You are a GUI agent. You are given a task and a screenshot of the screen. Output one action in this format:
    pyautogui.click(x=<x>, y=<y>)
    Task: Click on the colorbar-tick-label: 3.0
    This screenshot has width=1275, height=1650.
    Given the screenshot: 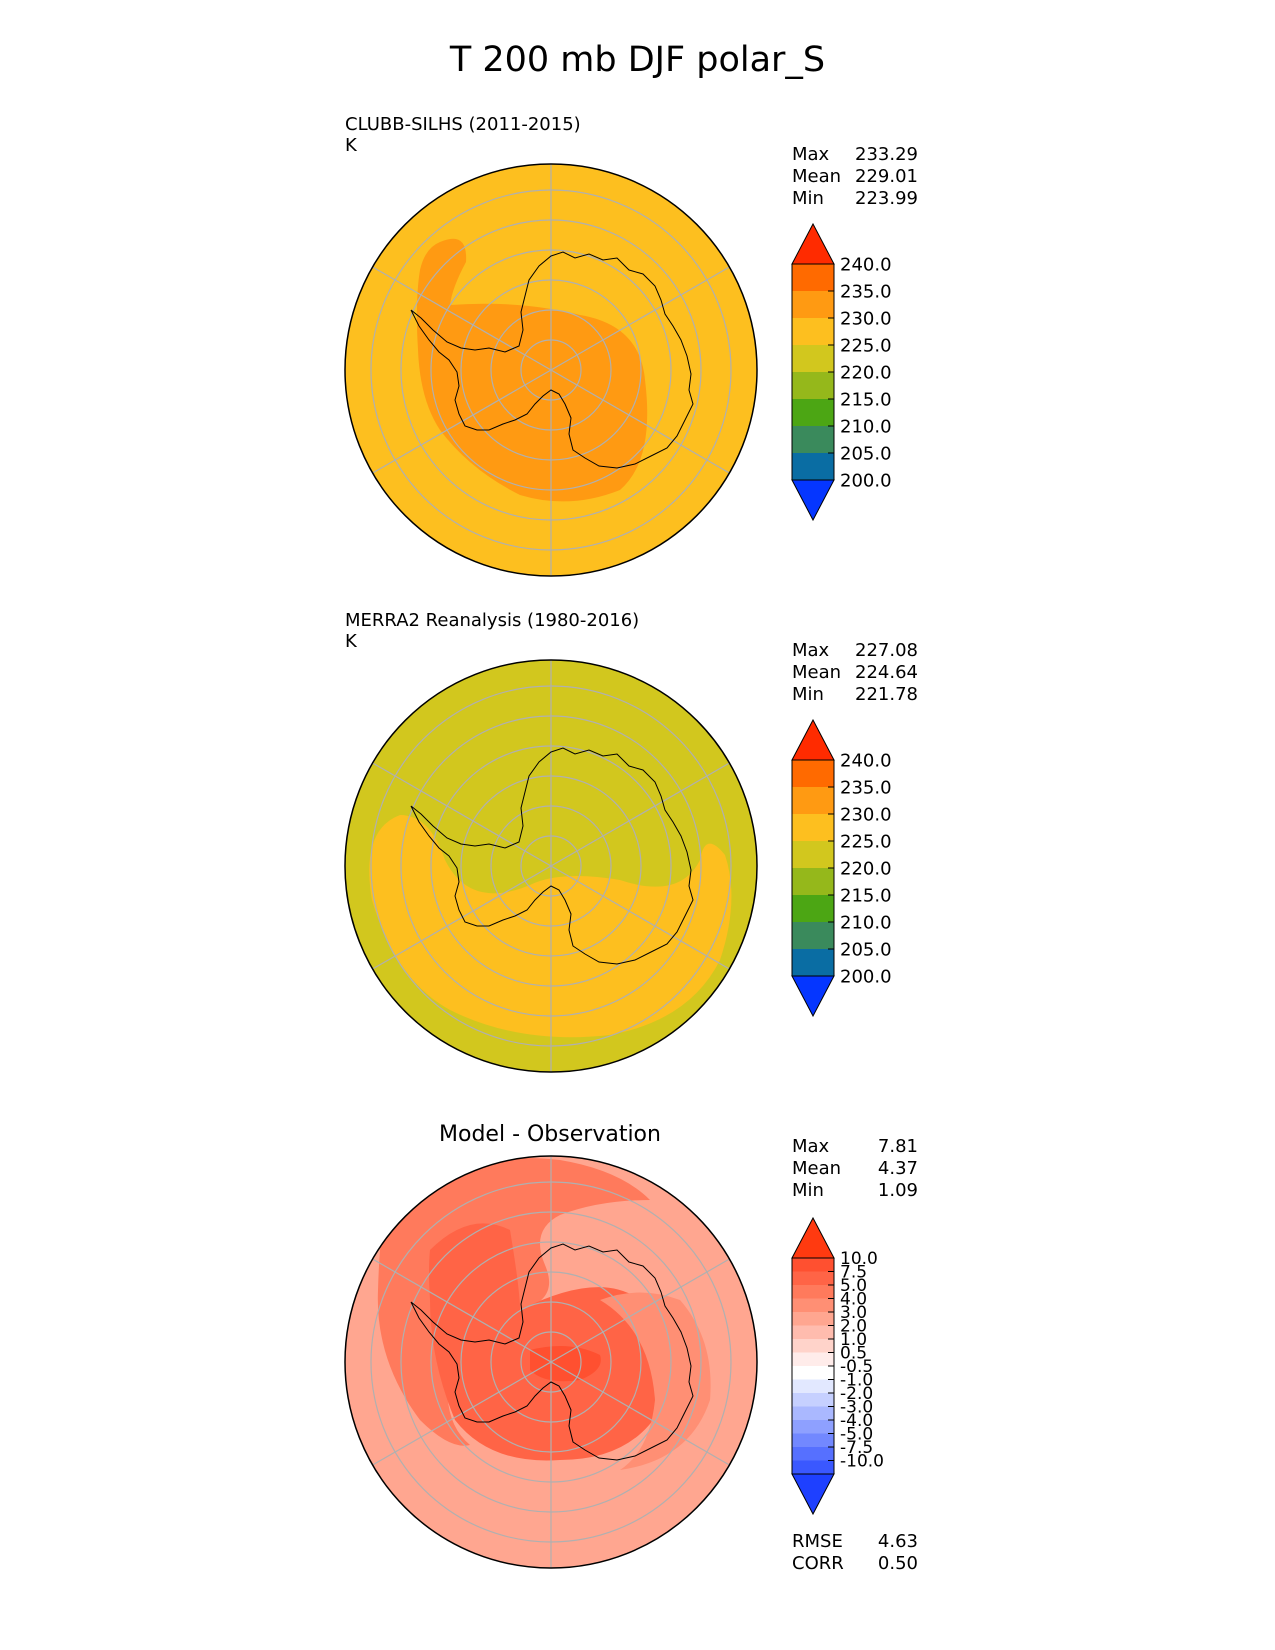 What is the action you would take?
    pyautogui.click(x=853, y=1313)
    